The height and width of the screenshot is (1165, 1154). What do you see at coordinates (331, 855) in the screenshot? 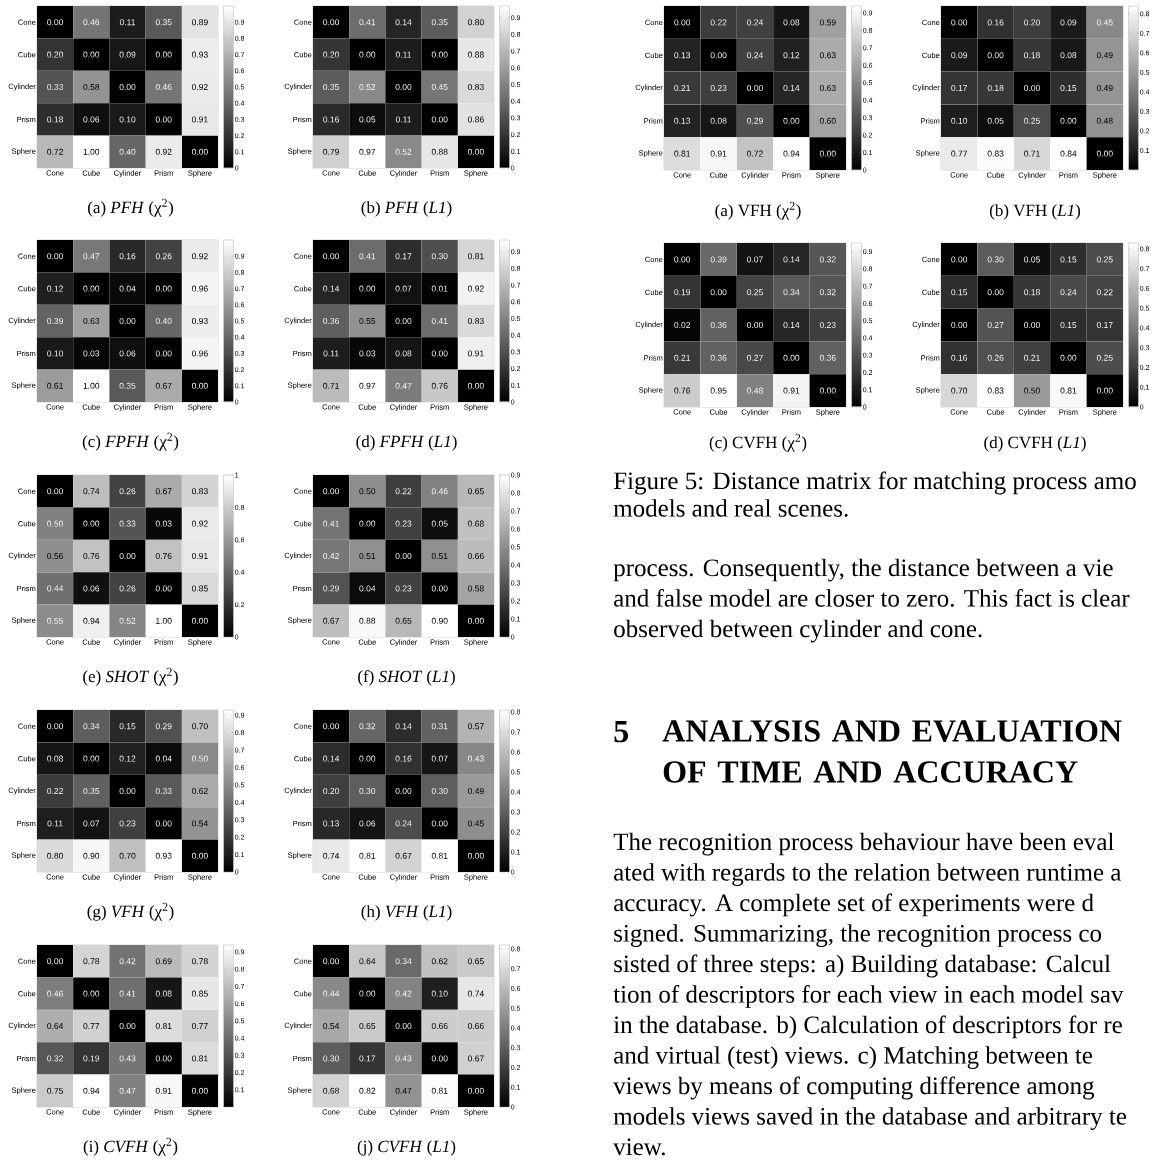
I see `data-label: 0.74` at bounding box center [331, 855].